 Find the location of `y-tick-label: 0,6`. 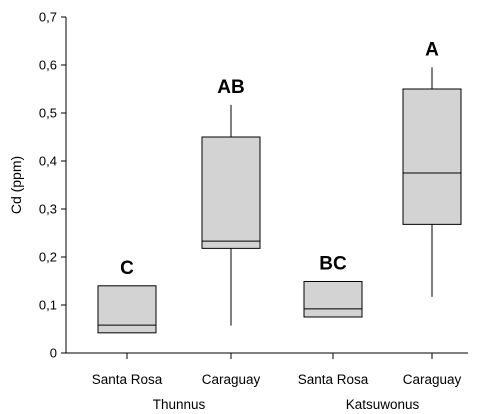

y-tick-label: 0,6 is located at coordinates (48, 65).